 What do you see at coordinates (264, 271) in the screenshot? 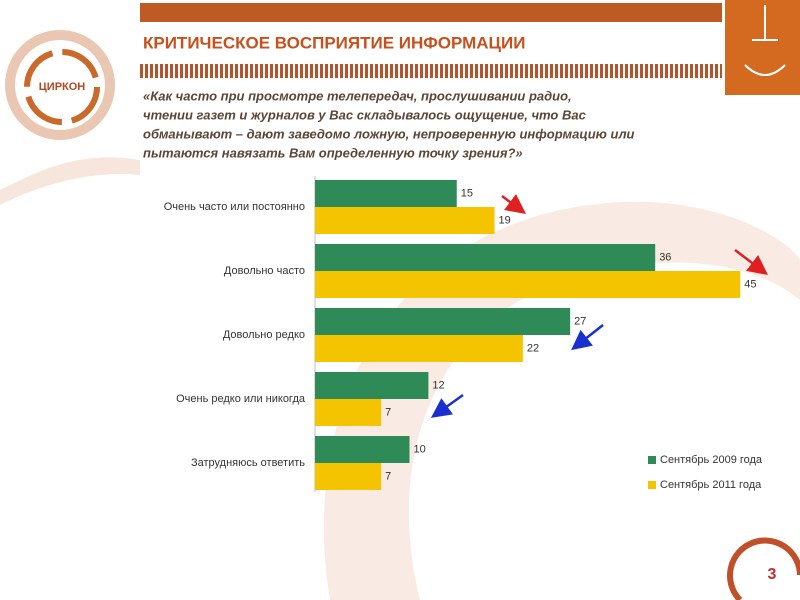
I see `category-label: Довольно часто` at bounding box center [264, 271].